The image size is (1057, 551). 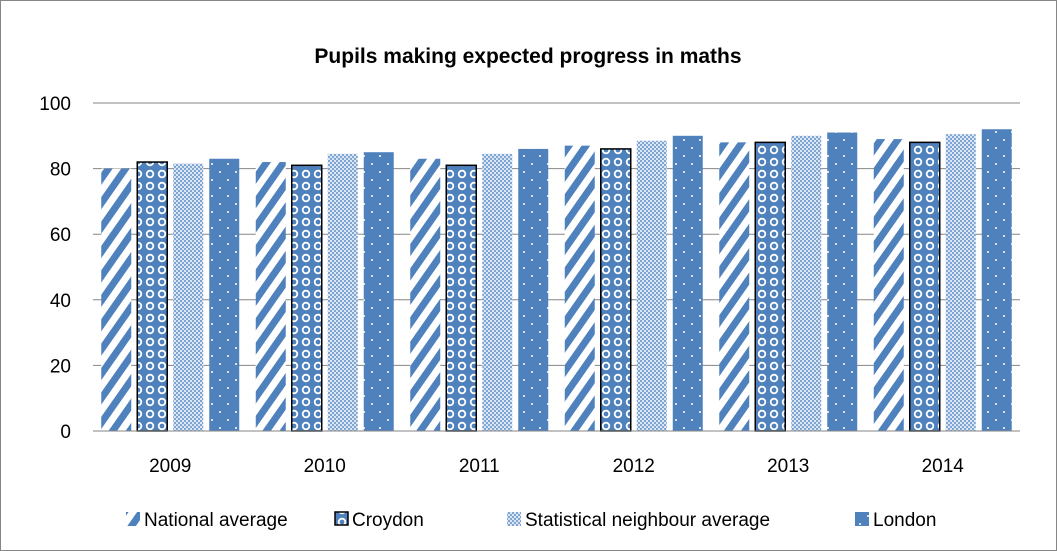 I want to click on x-tick-label-2013: 2013, so click(x=788, y=466).